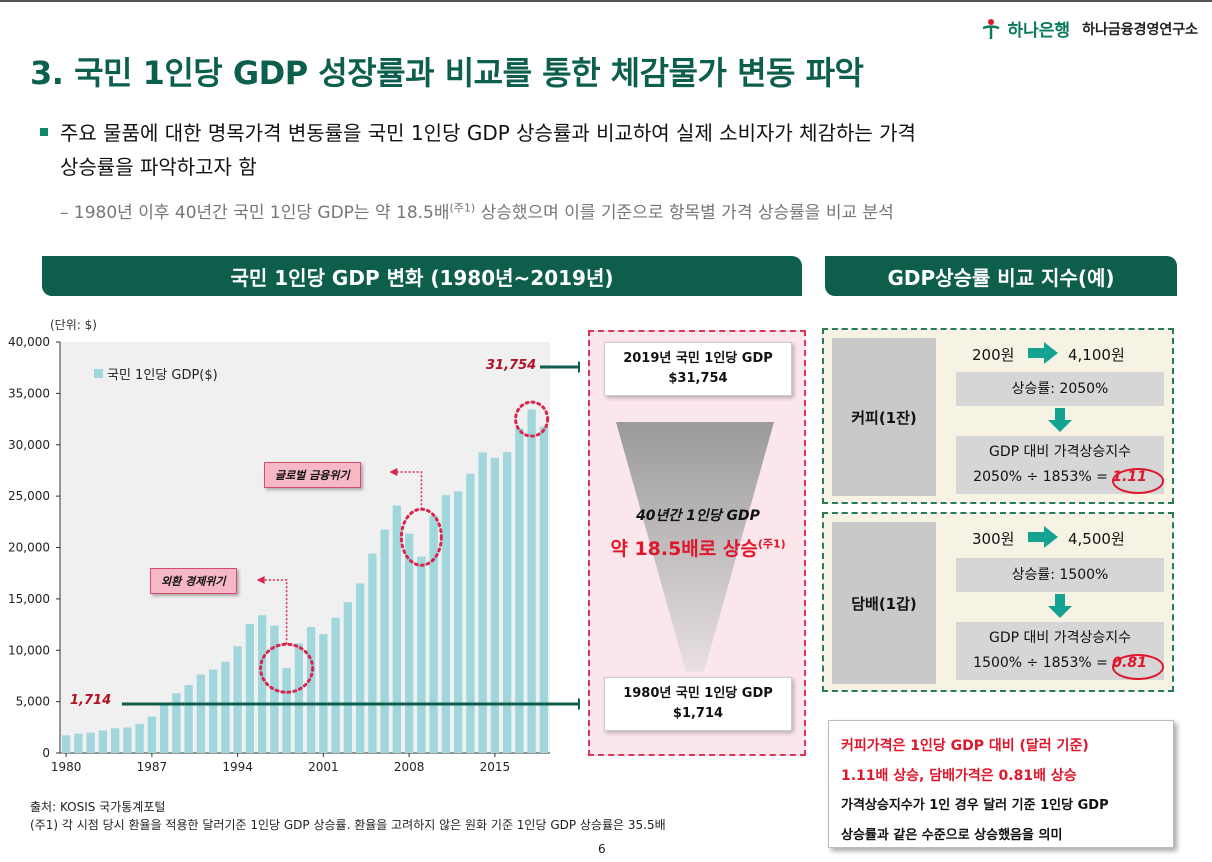  Describe the element at coordinates (511, 365) in the screenshot. I see `max-value-label: 31,754` at that location.